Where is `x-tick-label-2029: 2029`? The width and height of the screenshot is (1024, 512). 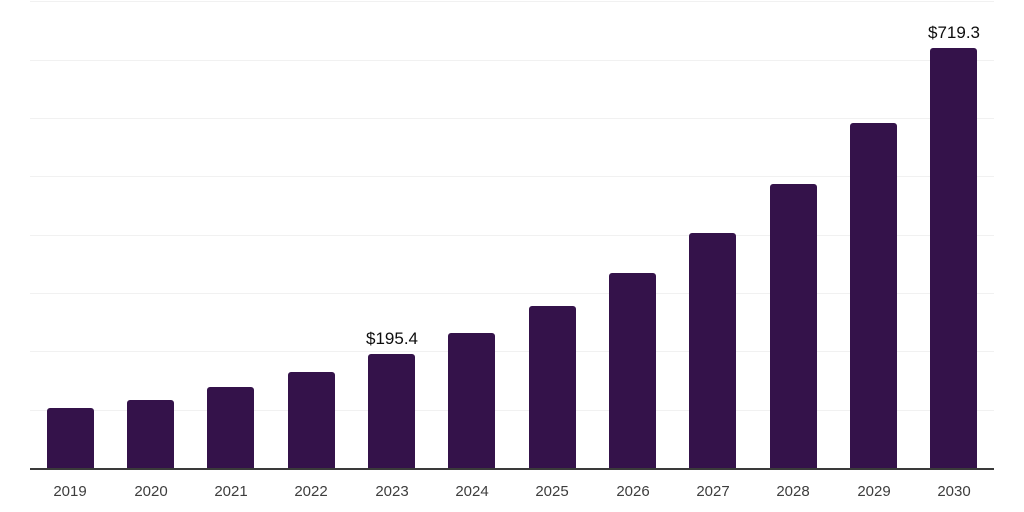
x-tick-label-2029: 2029 is located at coordinates (874, 491).